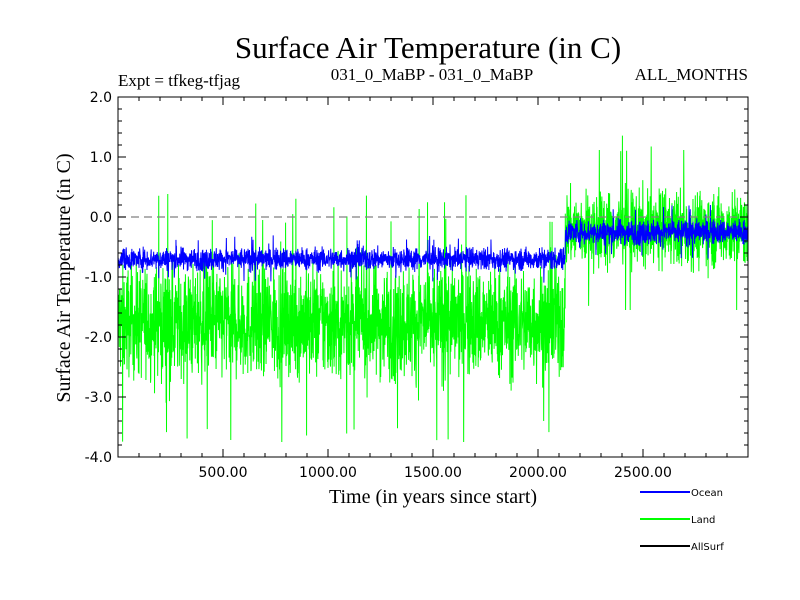 The height and width of the screenshot is (600, 800). What do you see at coordinates (101, 98) in the screenshot?
I see `y-tick-label: 2.0` at bounding box center [101, 98].